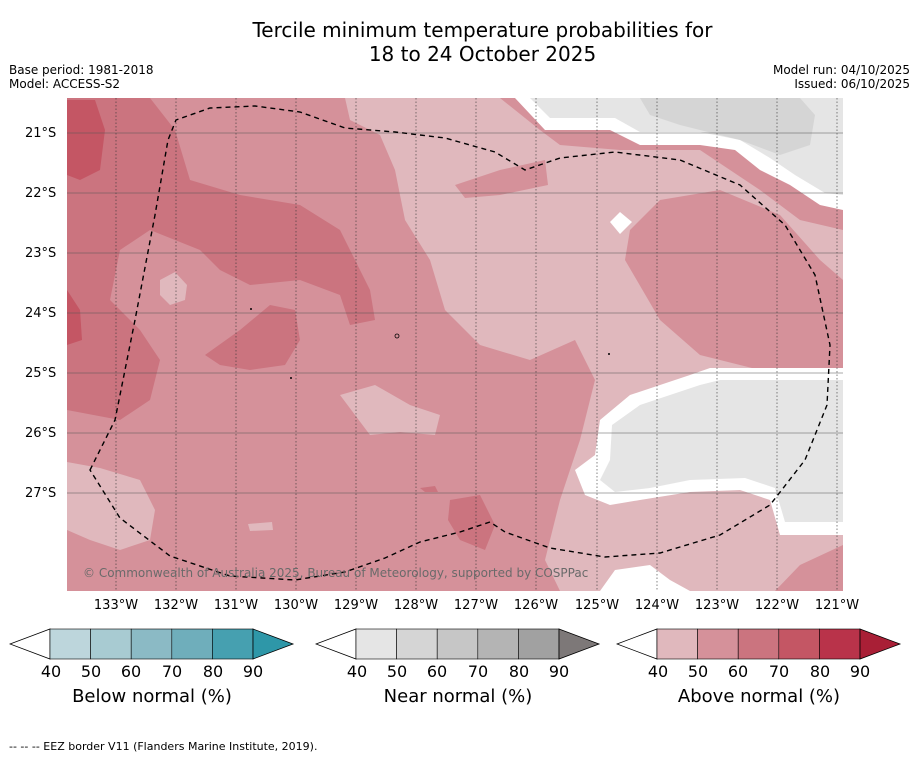  Describe the element at coordinates (260, 526) in the screenshot. I see `zone-40-50-e` at that location.